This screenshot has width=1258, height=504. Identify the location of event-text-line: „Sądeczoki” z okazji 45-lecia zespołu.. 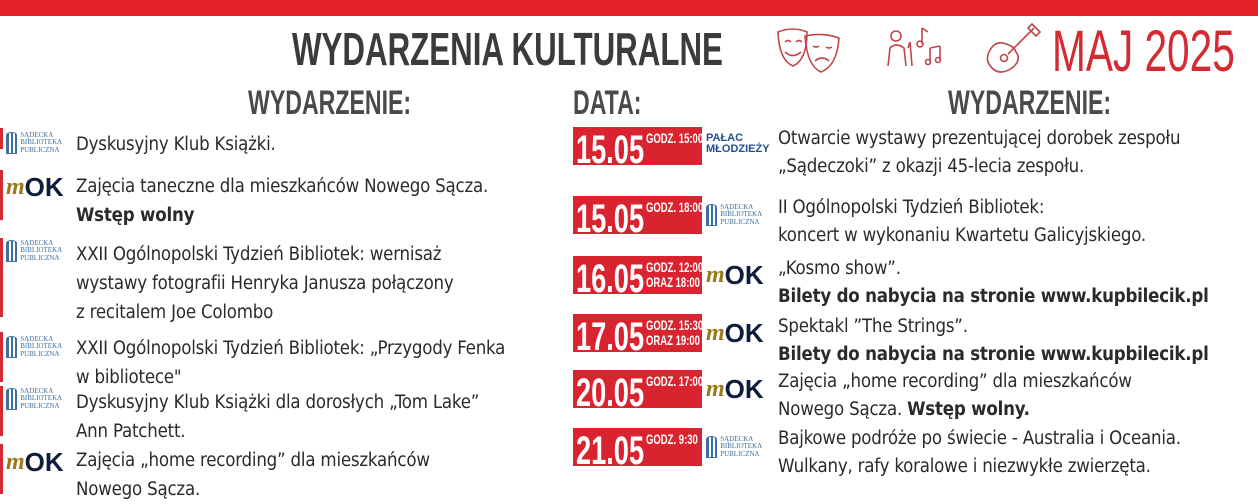
(931, 166).